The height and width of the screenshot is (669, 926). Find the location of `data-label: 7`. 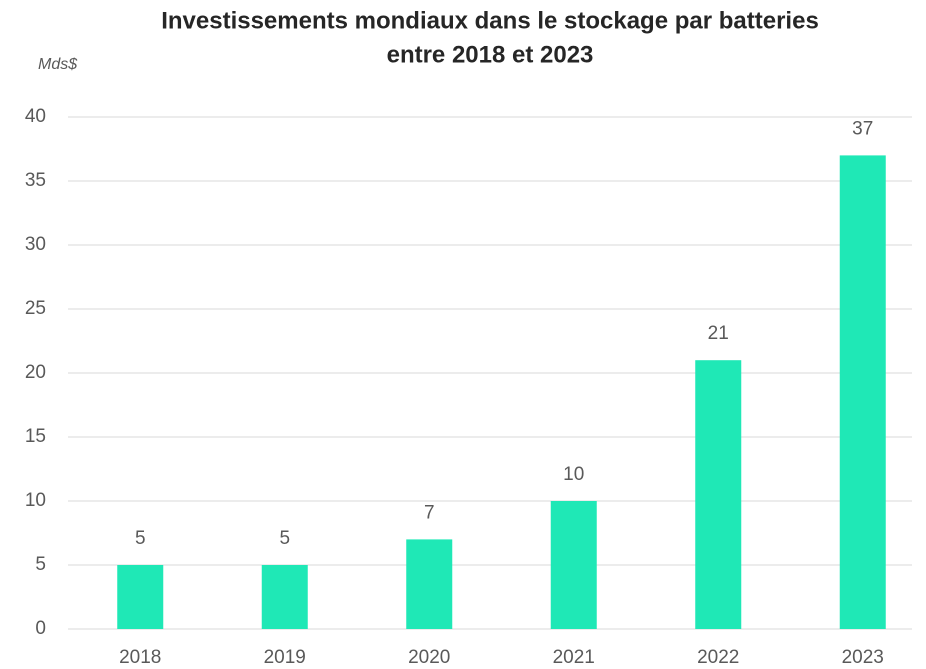

data-label: 7 is located at coordinates (429, 512).